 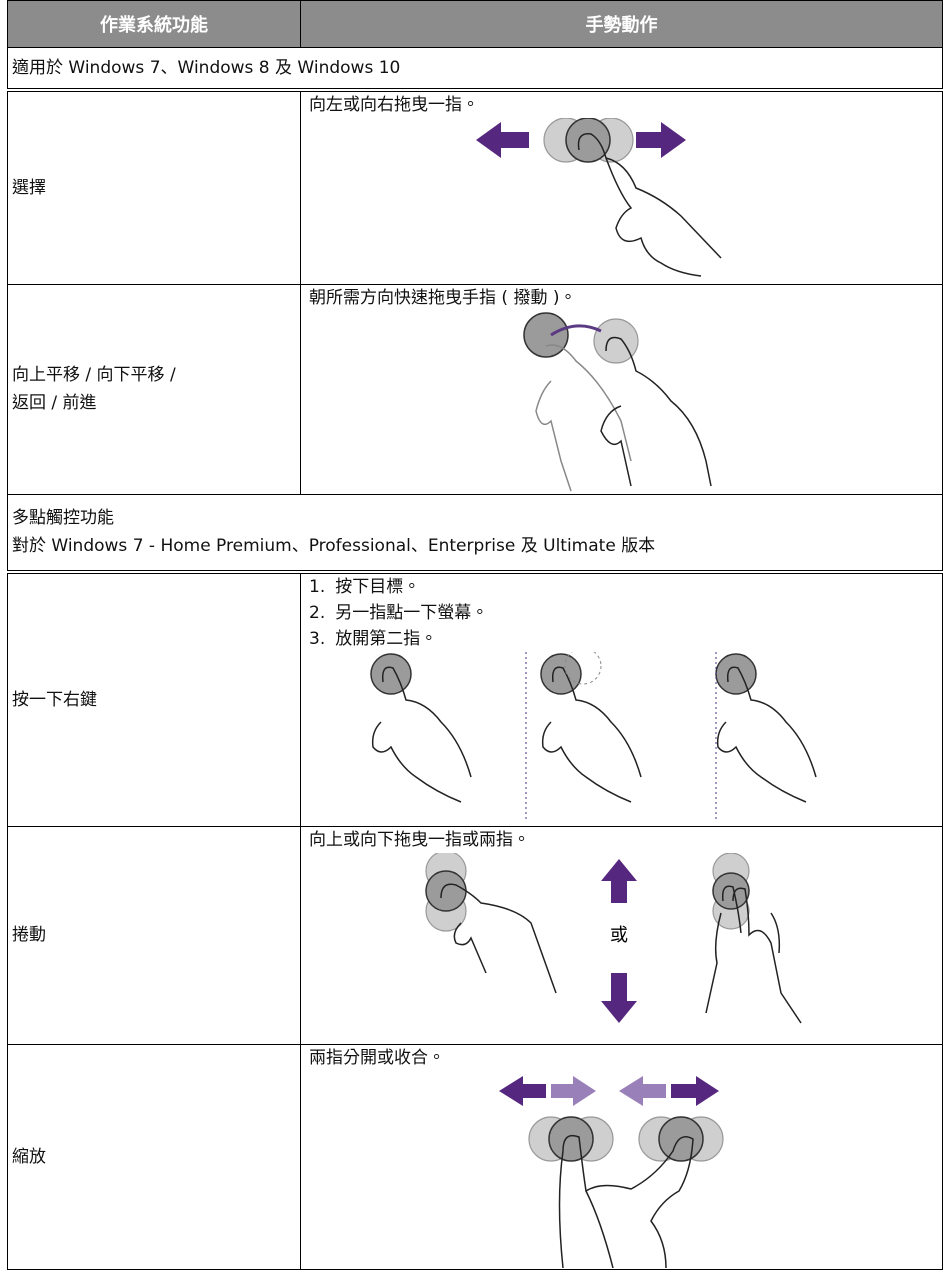 What do you see at coordinates (154, 699) in the screenshot?
I see `function-cell: 按一下右鍵` at bounding box center [154, 699].